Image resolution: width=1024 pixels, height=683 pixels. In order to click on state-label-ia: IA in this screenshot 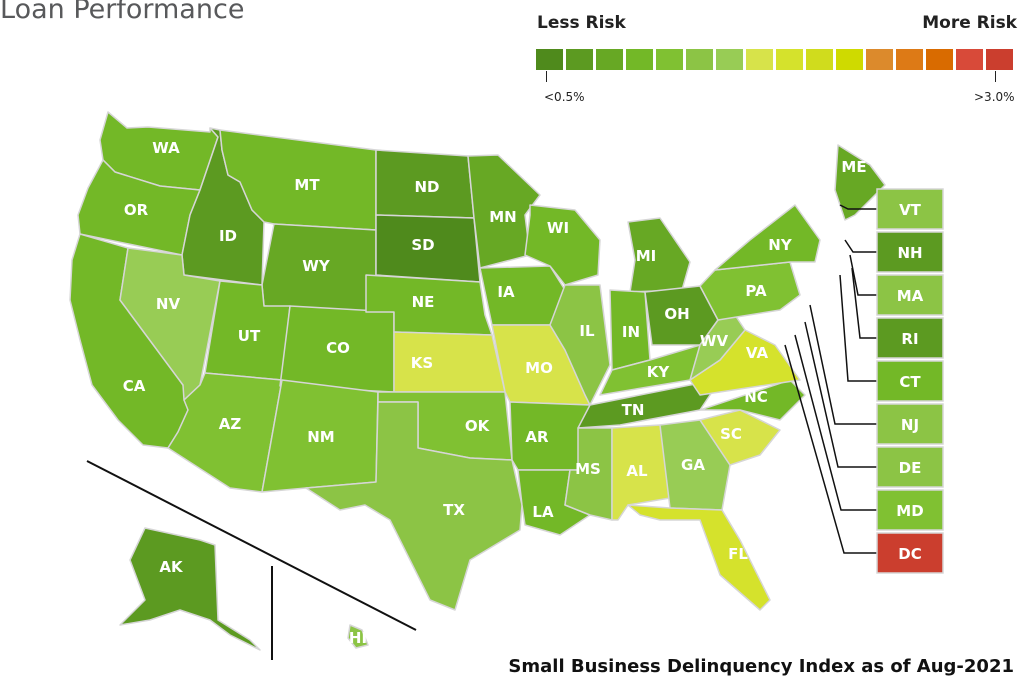, I will do `click(506, 292)`.